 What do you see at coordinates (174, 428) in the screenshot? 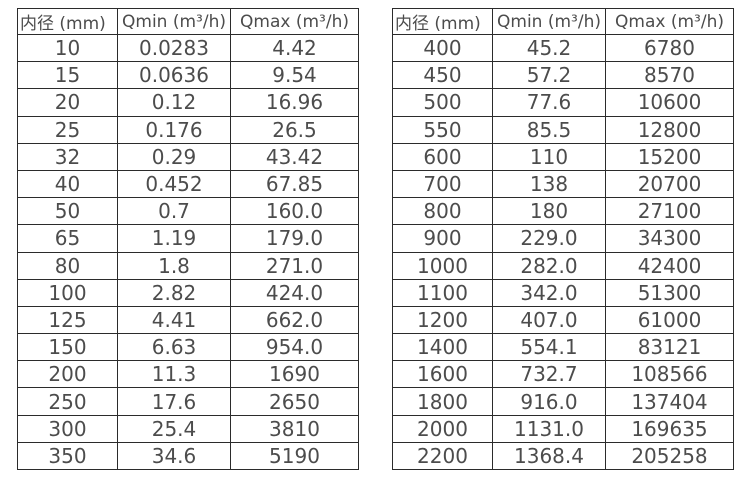
I see `qmin-cell: 25.4` at bounding box center [174, 428].